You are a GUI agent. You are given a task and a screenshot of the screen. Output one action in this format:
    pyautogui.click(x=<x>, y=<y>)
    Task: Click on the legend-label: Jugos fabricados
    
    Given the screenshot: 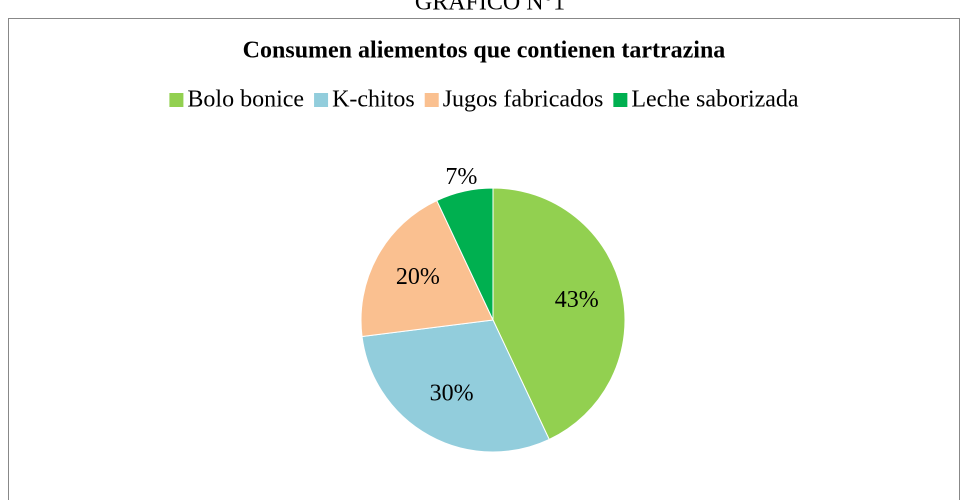 What is the action you would take?
    pyautogui.click(x=523, y=100)
    